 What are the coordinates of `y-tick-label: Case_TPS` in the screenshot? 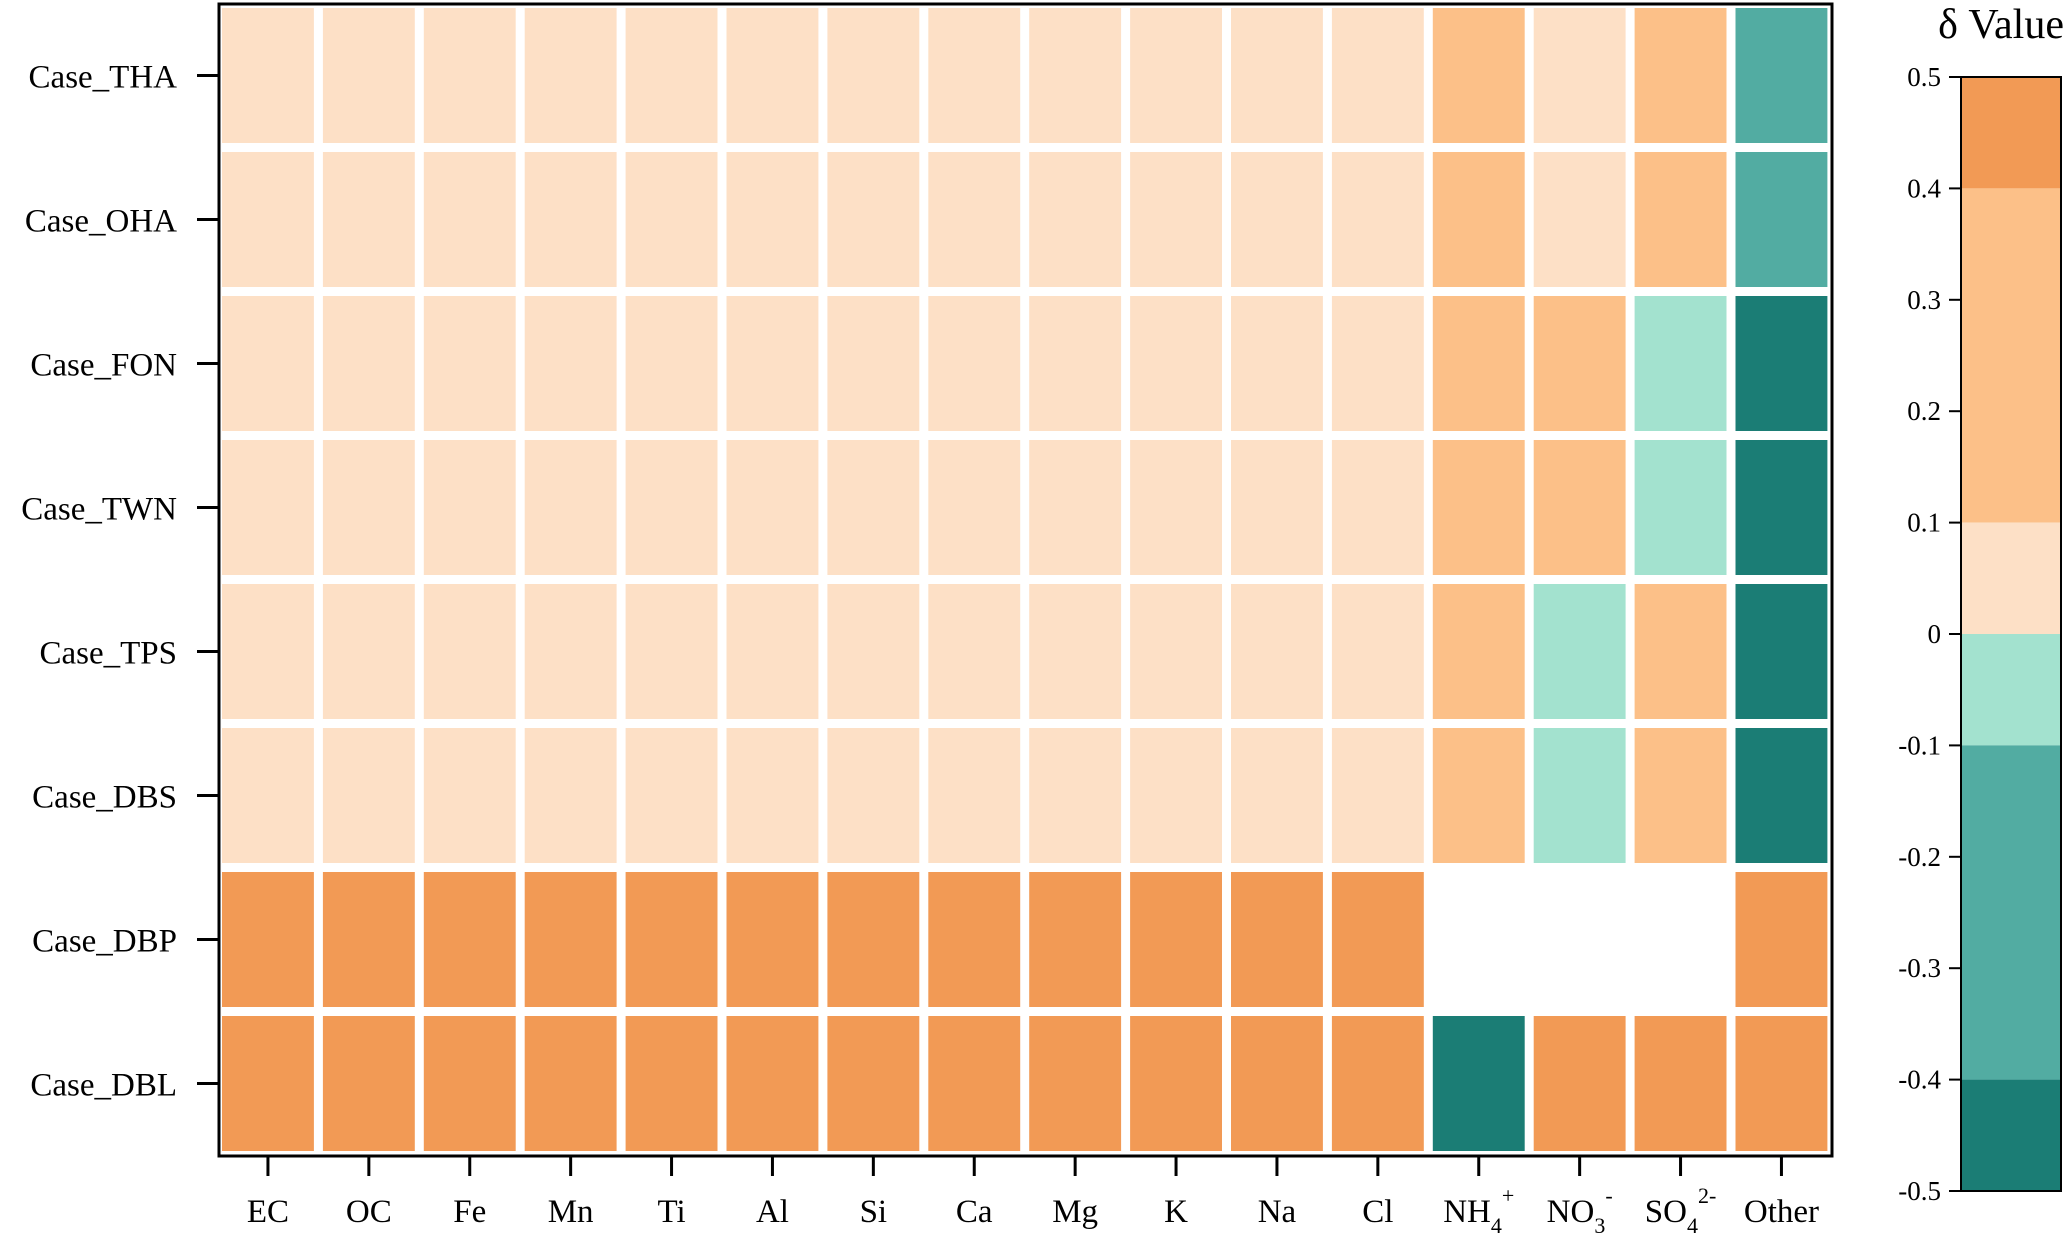 It's located at (108, 654).